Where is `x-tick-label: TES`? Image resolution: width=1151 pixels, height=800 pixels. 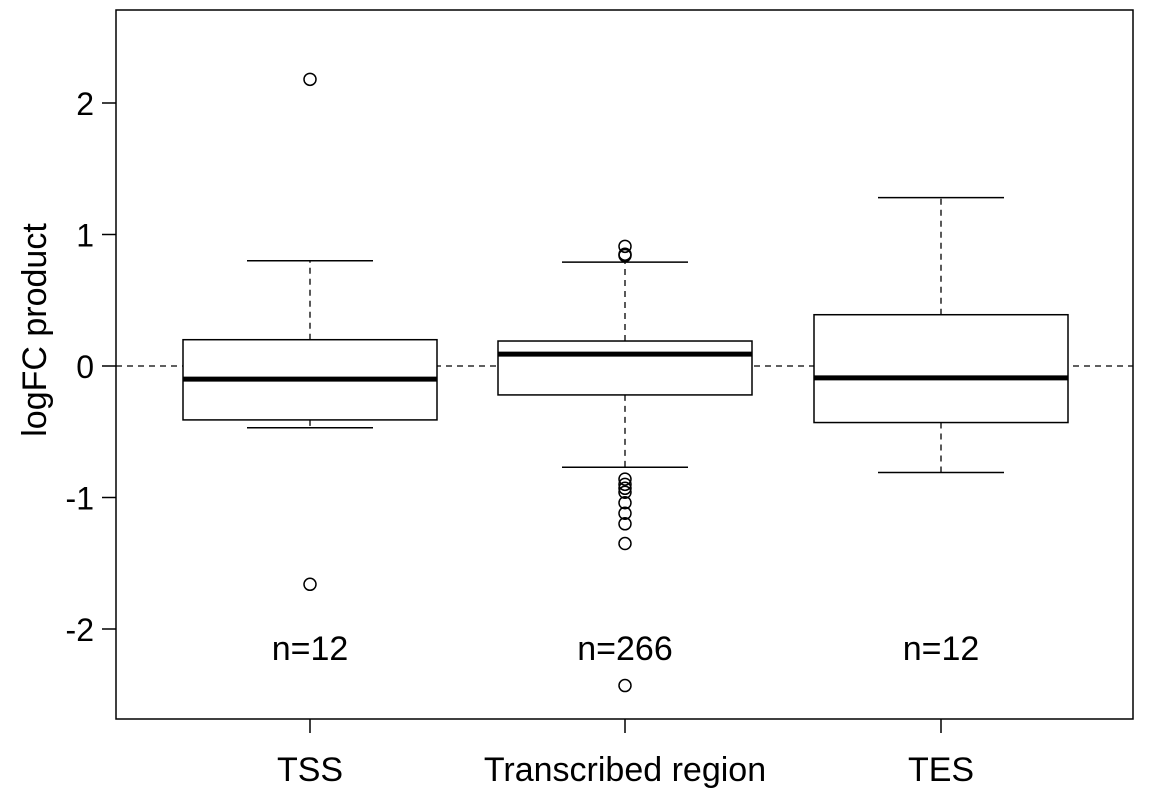 x-tick-label: TES is located at coordinates (941, 770).